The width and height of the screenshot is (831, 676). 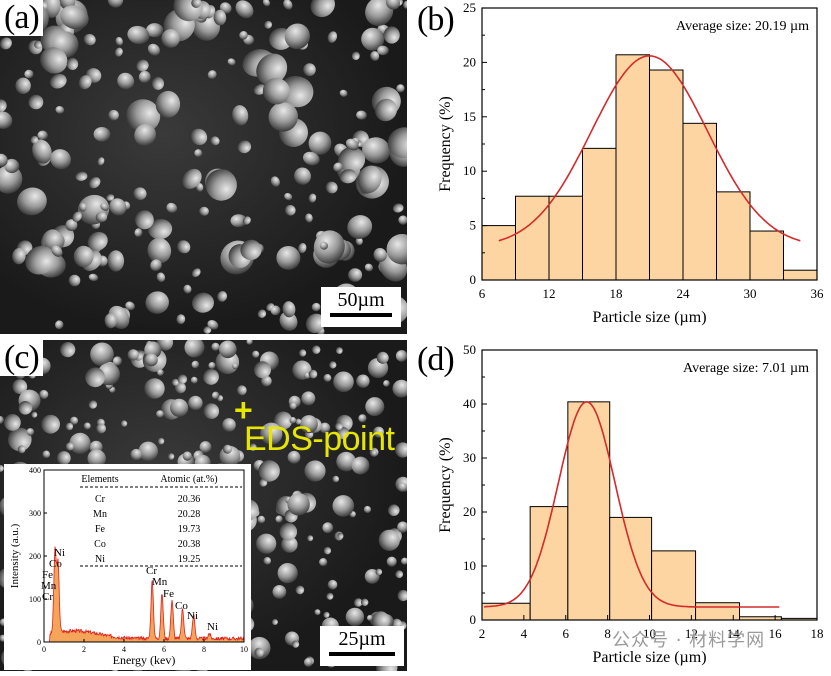 What do you see at coordinates (566, 633) in the screenshot?
I see `x-tick-label: 6` at bounding box center [566, 633].